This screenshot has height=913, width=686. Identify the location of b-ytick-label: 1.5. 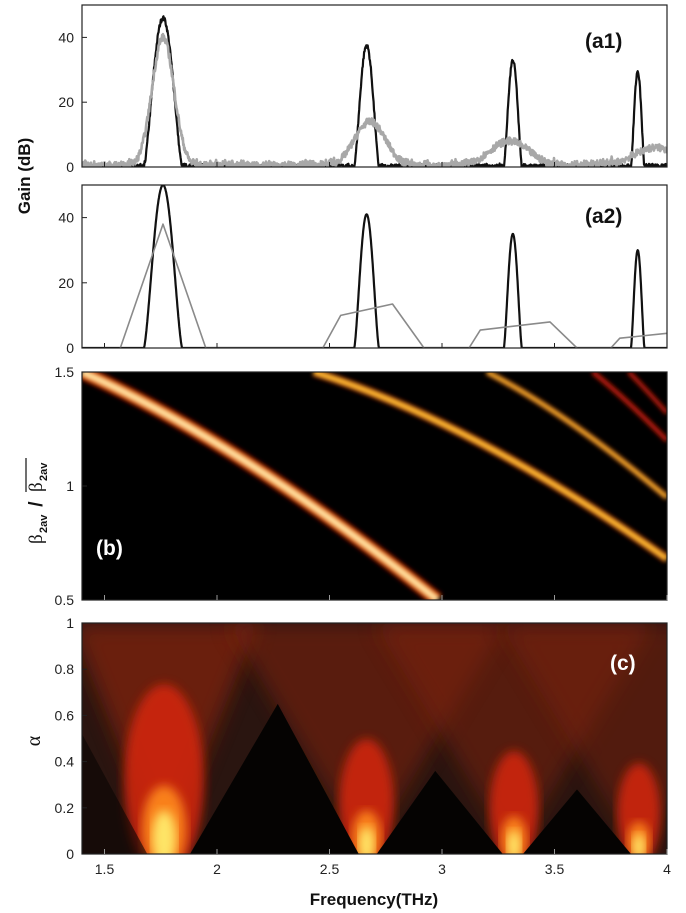
(65, 372).